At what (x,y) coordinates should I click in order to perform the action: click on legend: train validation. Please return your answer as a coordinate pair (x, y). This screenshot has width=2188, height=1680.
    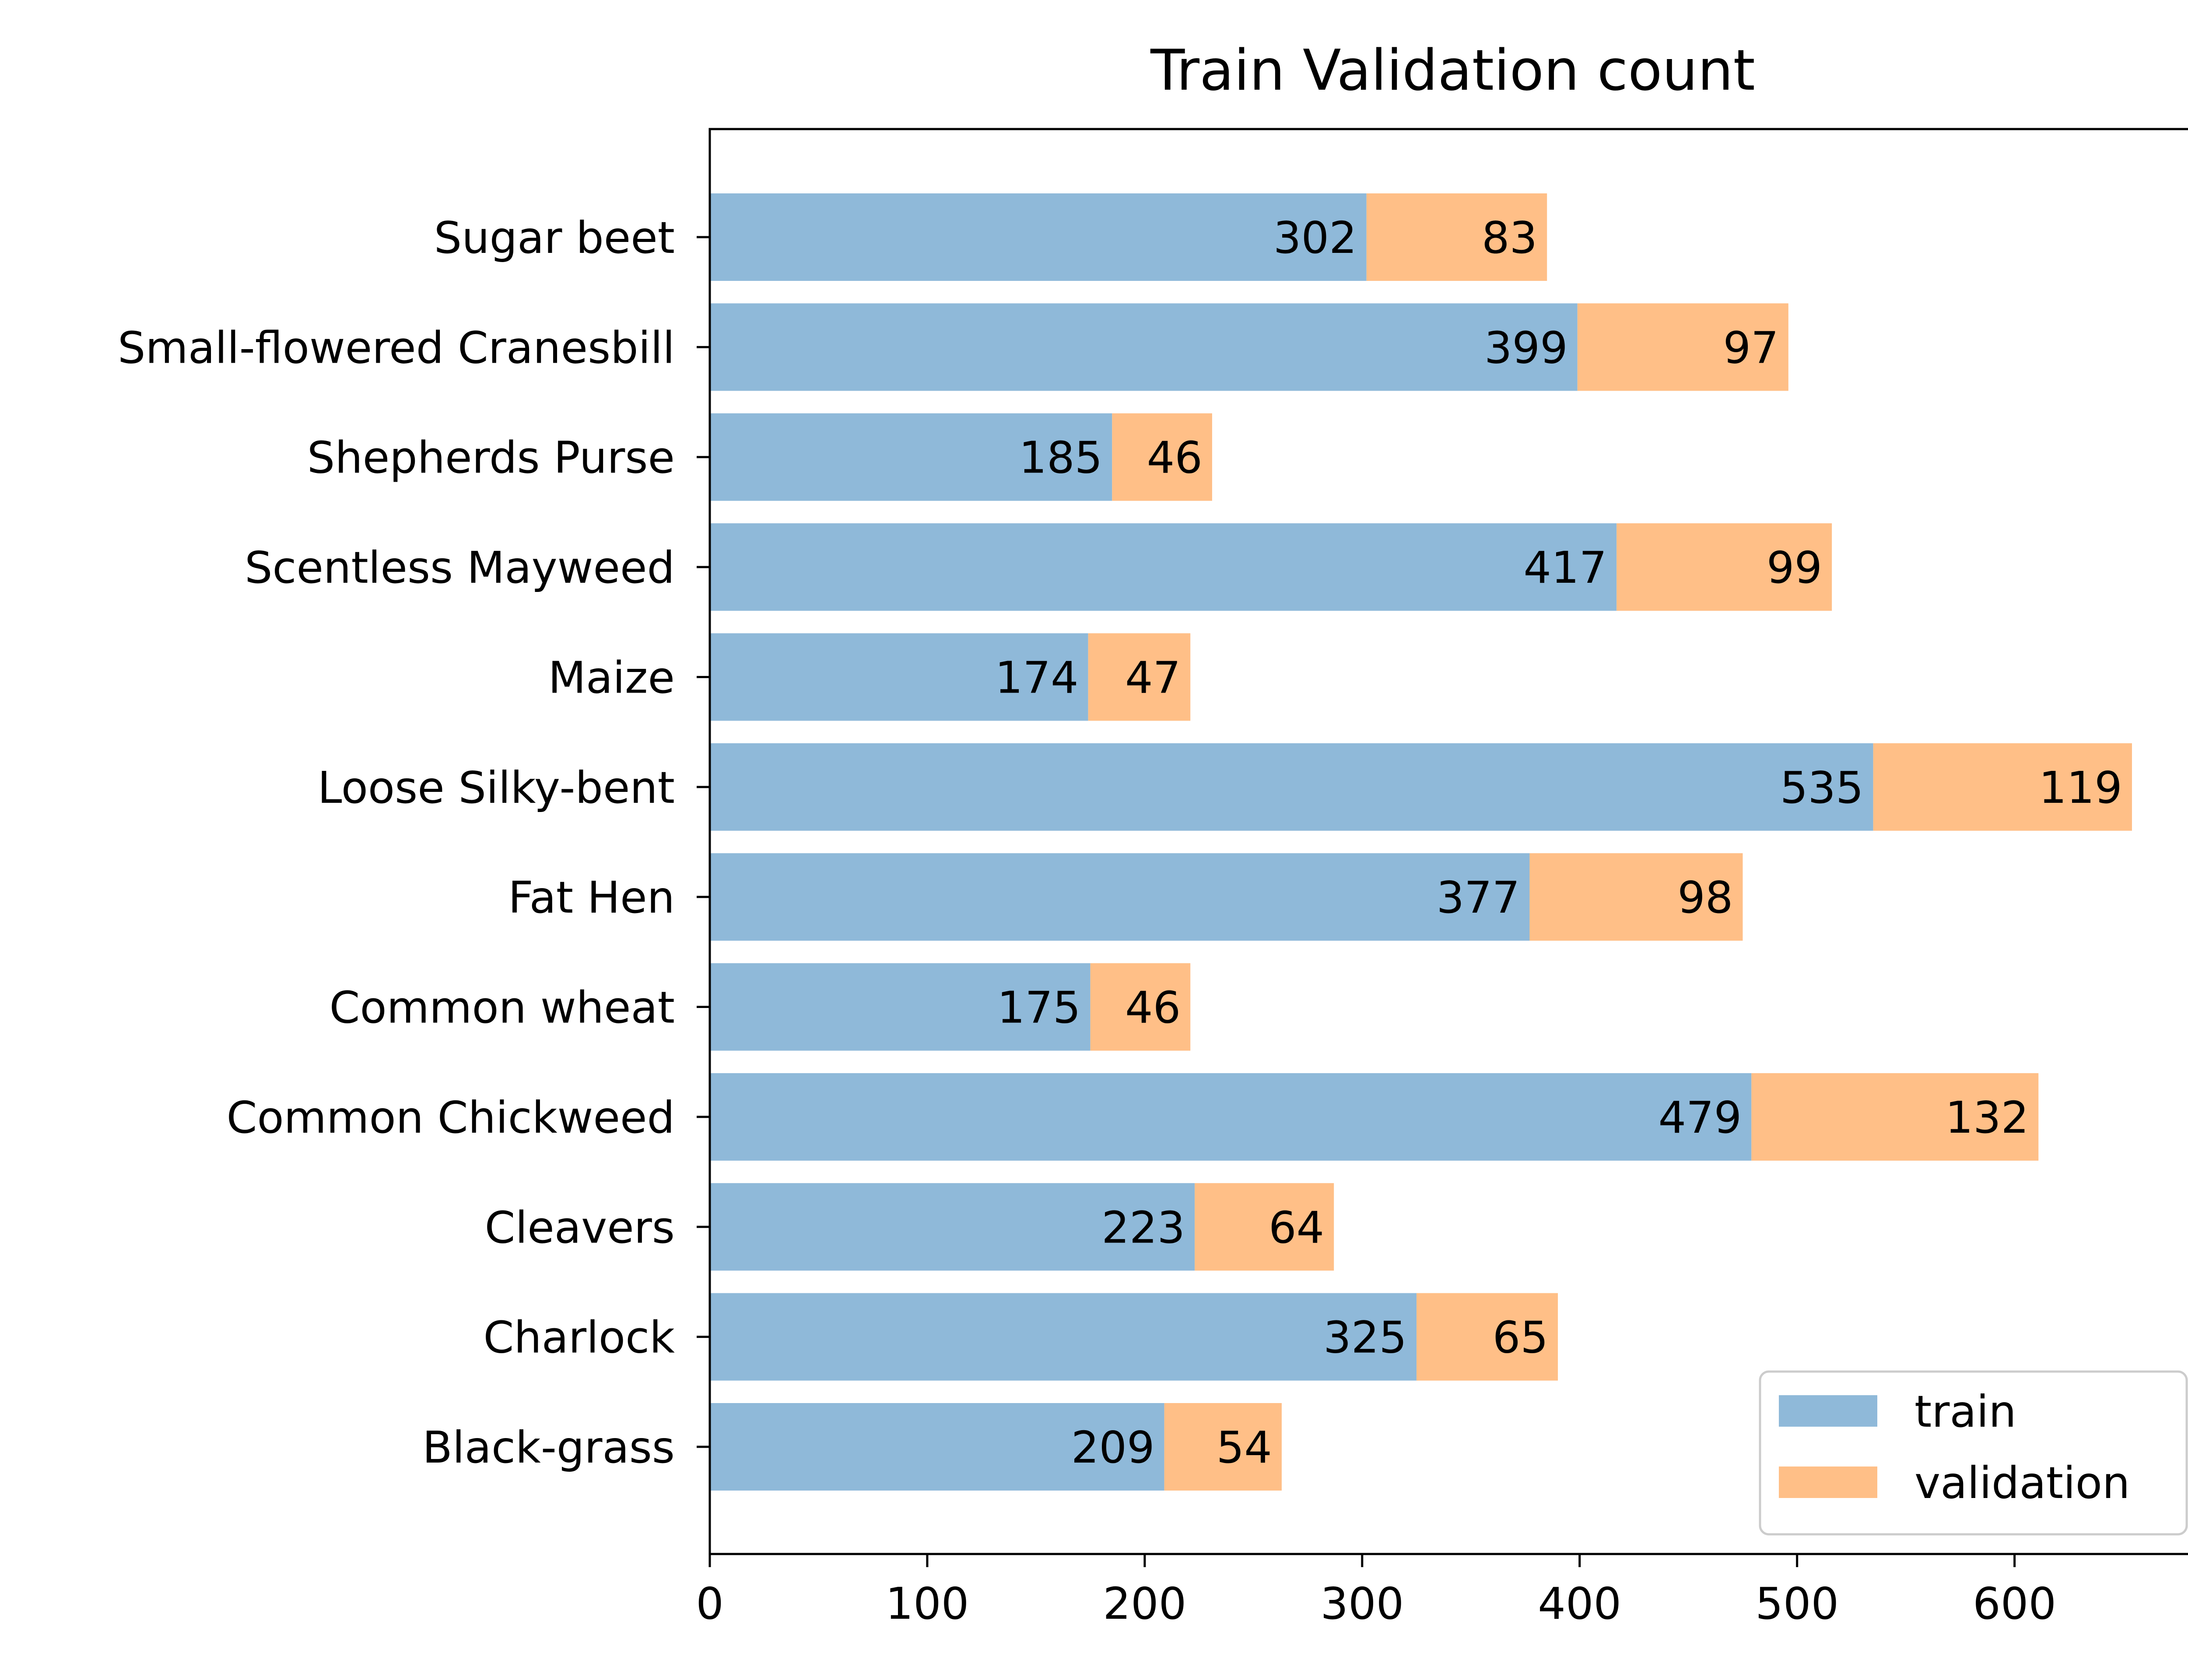
    Looking at the image, I should click on (1973, 1453).